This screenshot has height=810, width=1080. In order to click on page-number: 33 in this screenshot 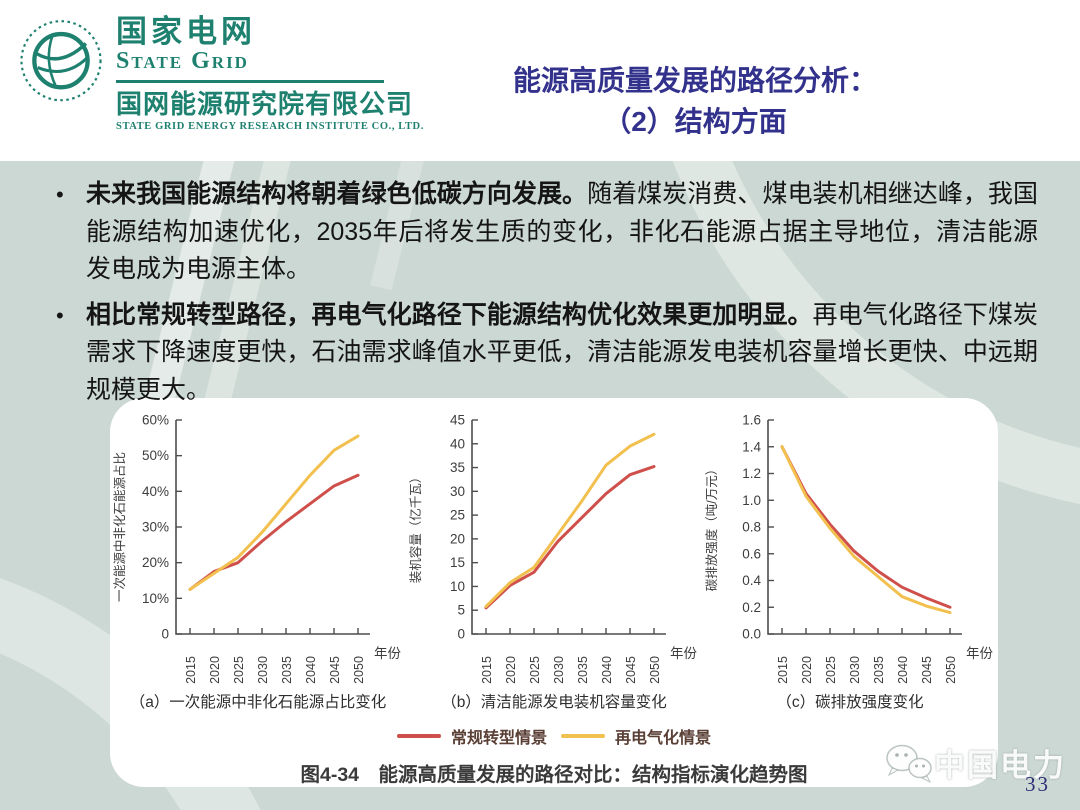, I will do `click(1037, 784)`.